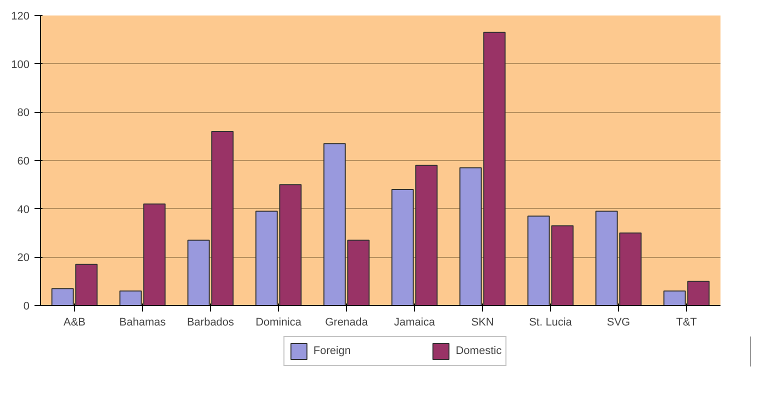 The image size is (782, 407). Describe the element at coordinates (142, 322) in the screenshot. I see `x-tick-label: Bahamas` at that location.